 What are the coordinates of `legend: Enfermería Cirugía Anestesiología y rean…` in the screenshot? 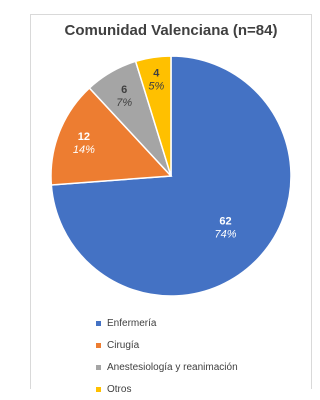 It's located at (167, 356).